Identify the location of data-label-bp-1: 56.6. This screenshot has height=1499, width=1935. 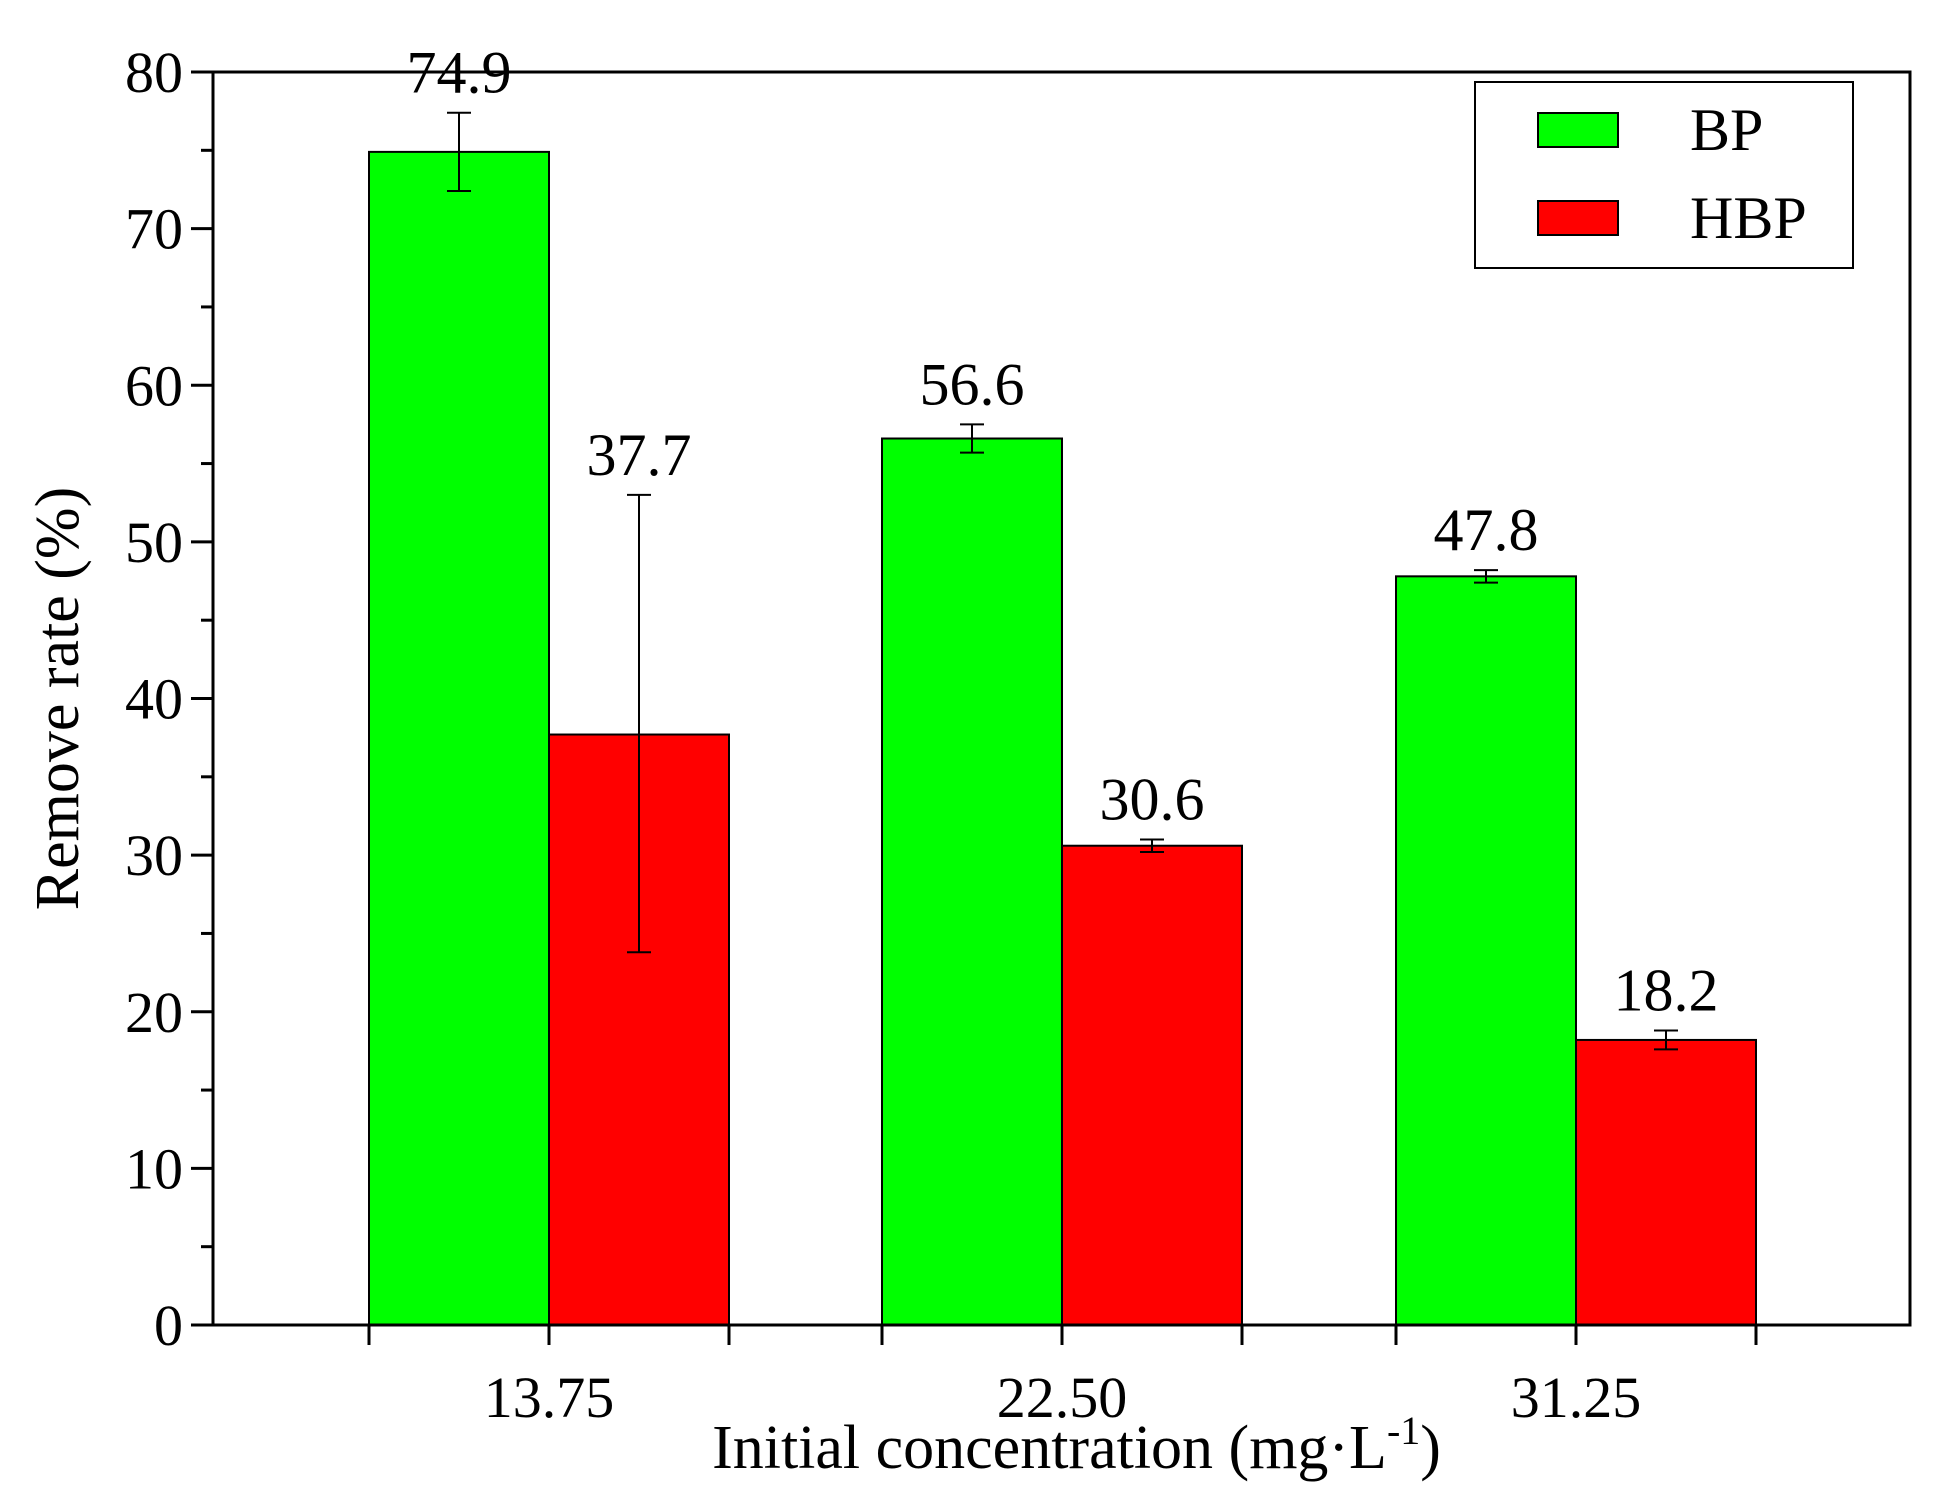
(972, 384).